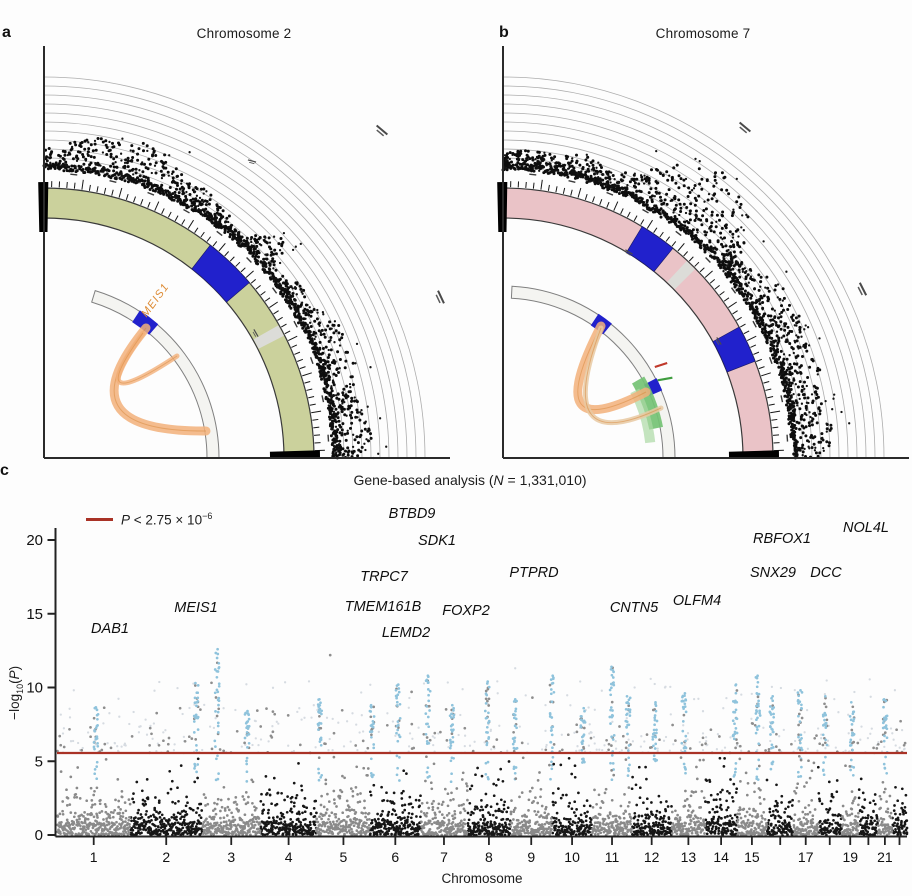 Image resolution: width=912 pixels, height=896 pixels. Describe the element at coordinates (689, 857) in the screenshot. I see `x-tick-label: 13` at that location.